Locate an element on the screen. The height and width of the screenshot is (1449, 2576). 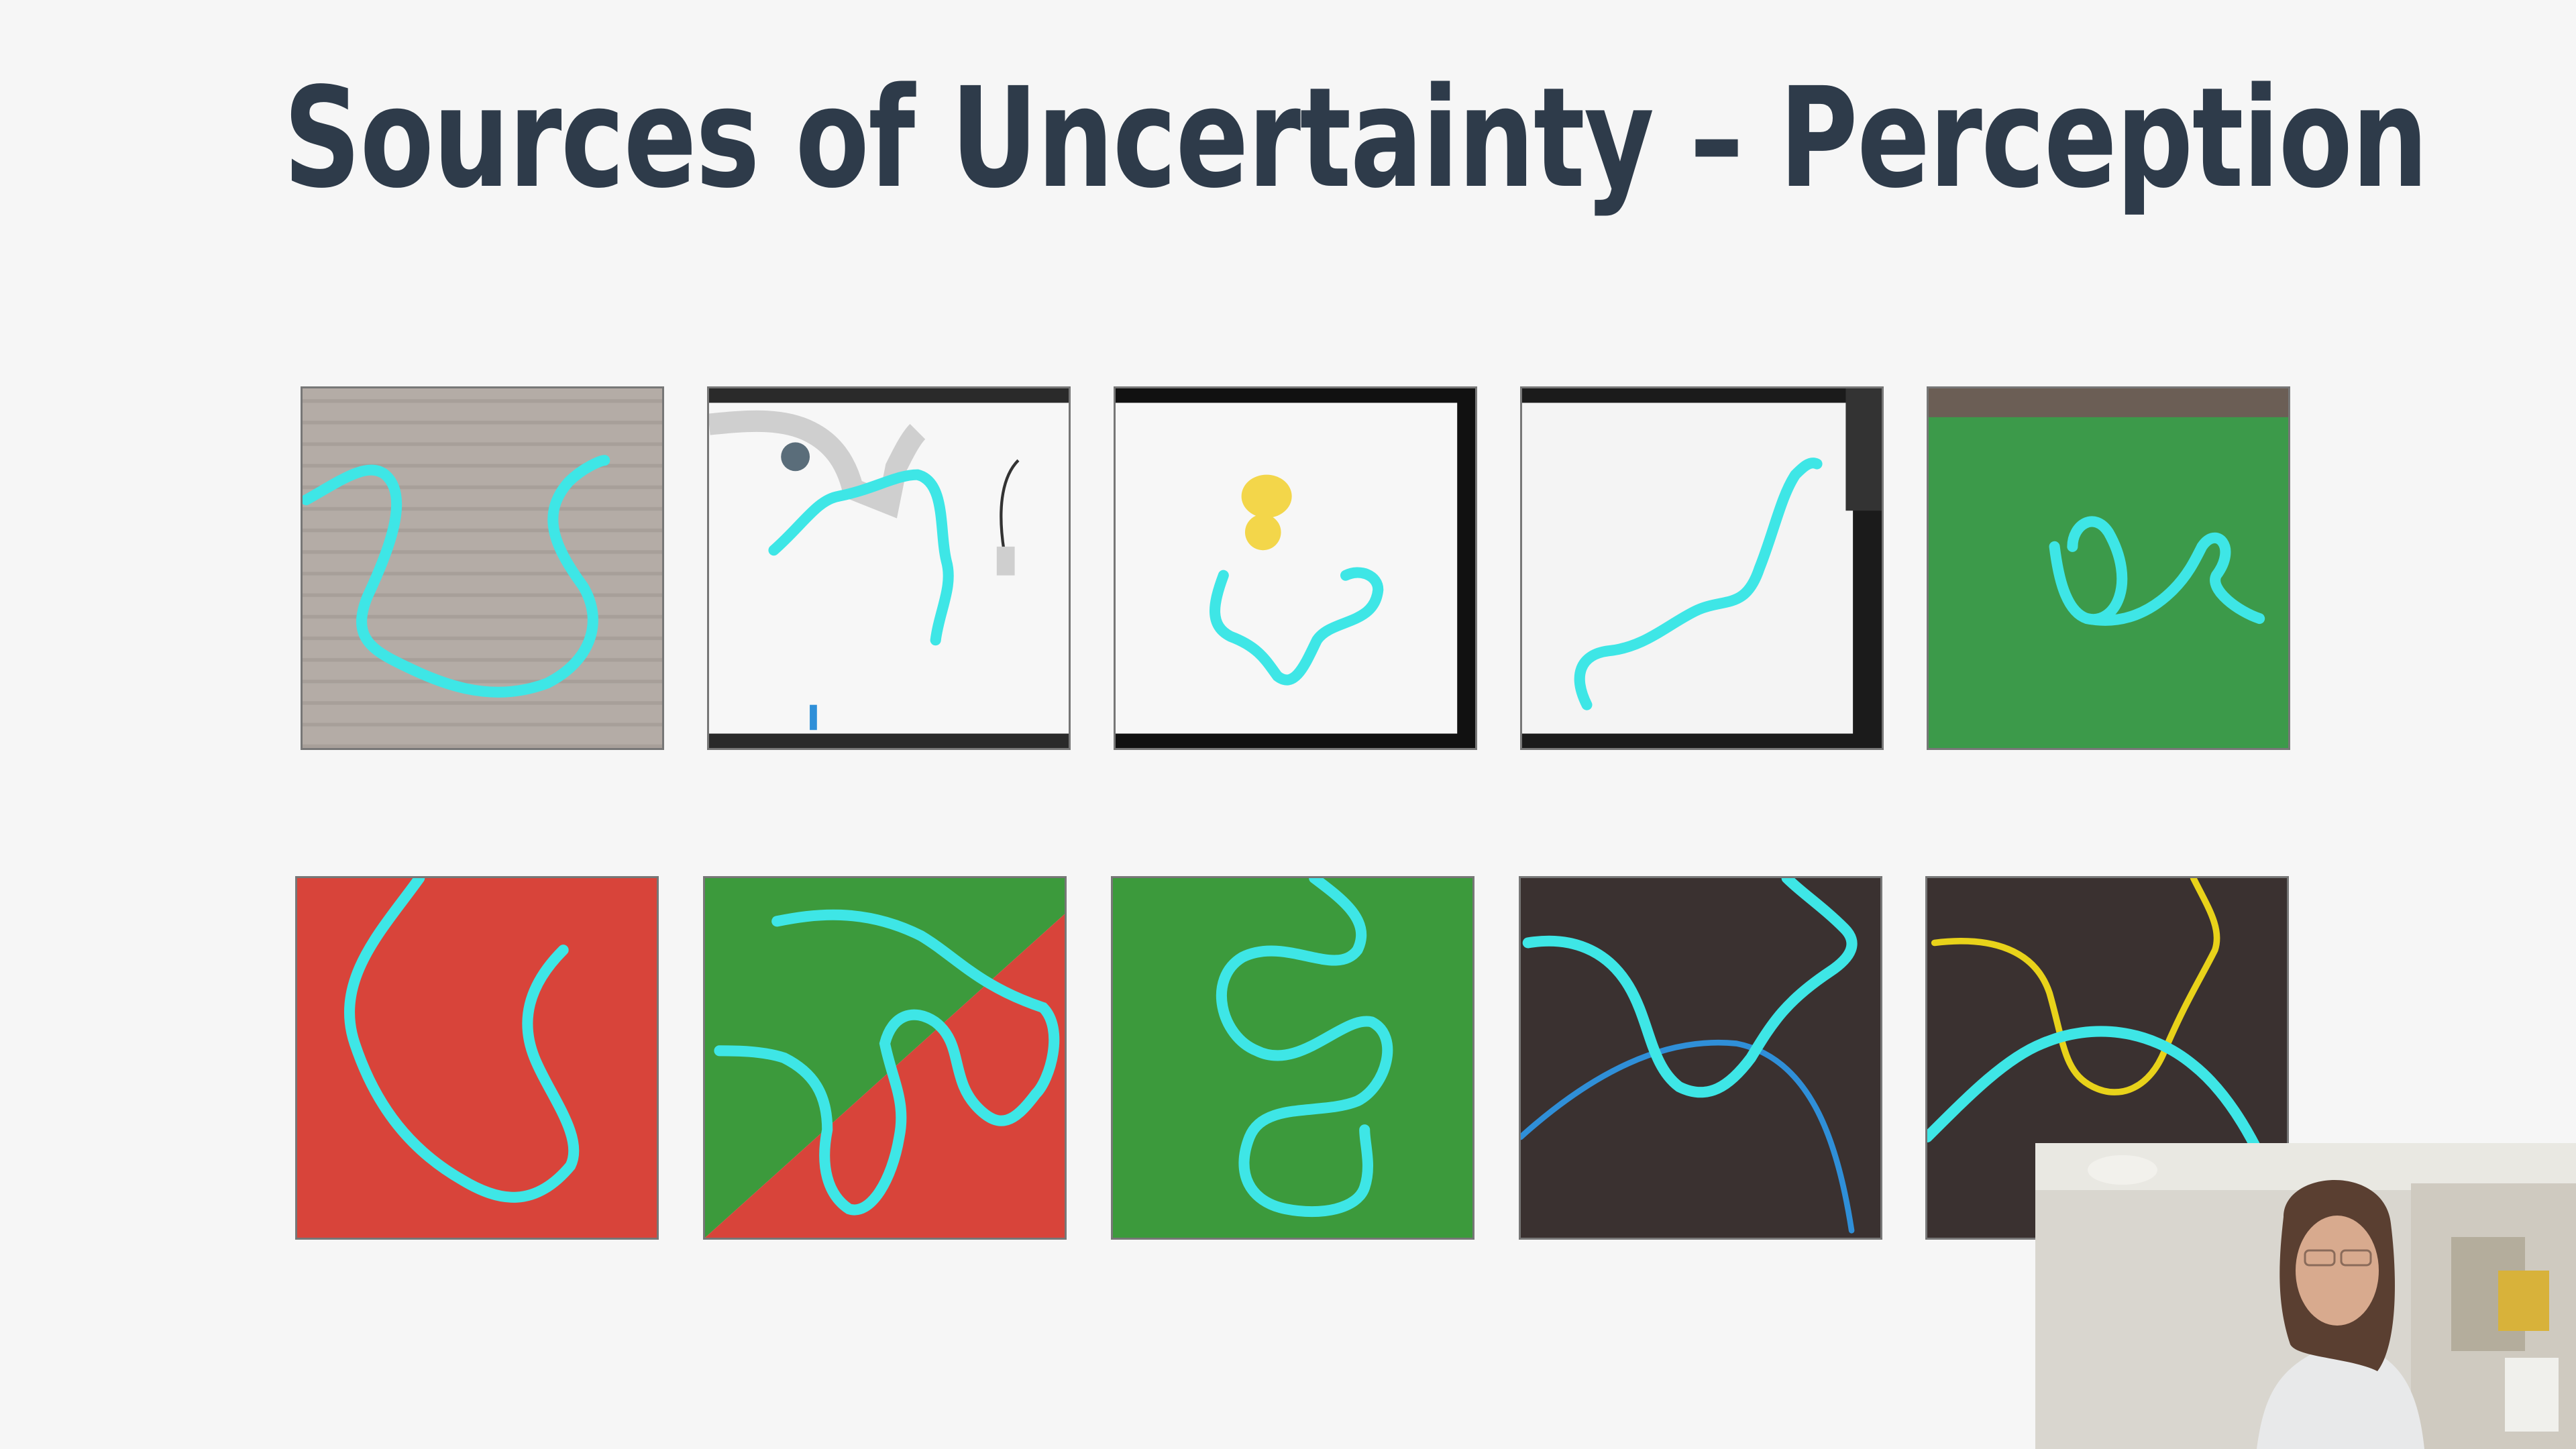
rope-image-wood-floor is located at coordinates (482, 568).